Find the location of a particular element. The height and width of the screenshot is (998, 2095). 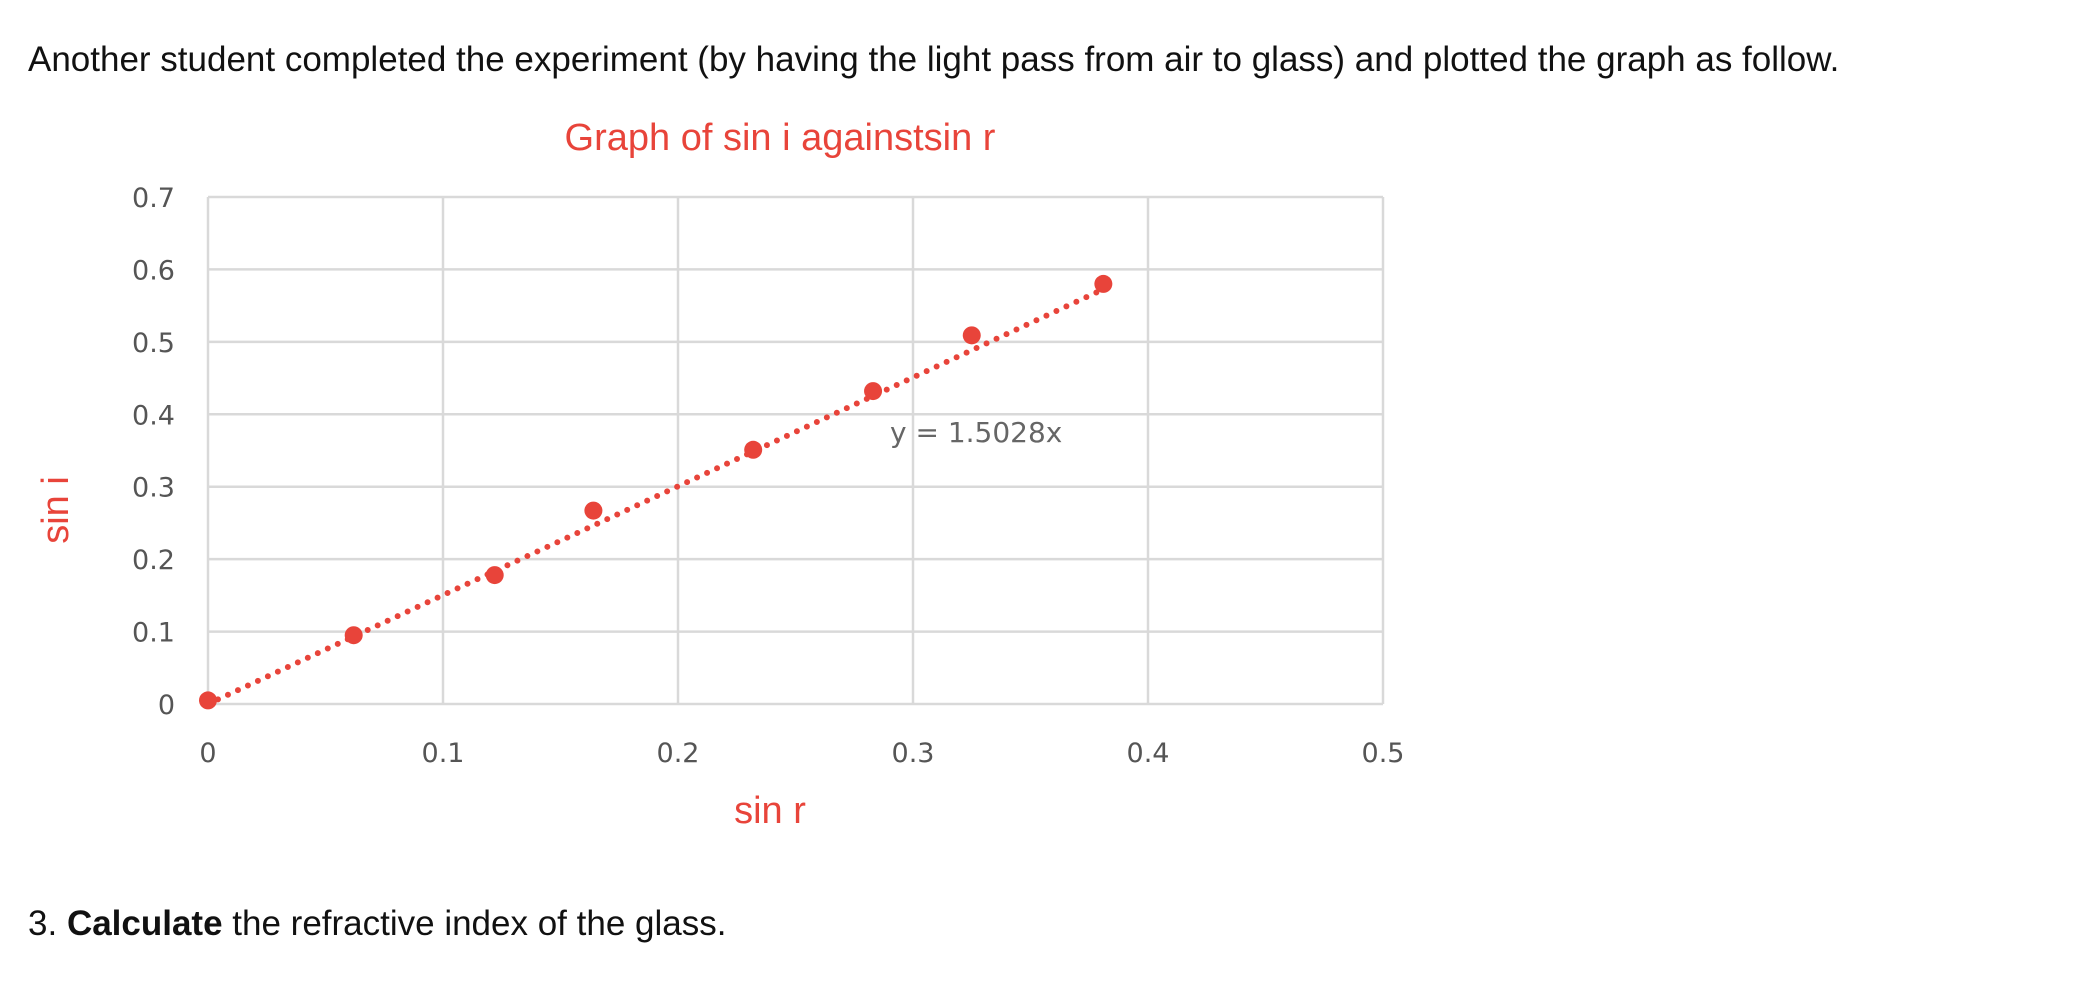

x-axis-label: sin r is located at coordinates (770, 811).